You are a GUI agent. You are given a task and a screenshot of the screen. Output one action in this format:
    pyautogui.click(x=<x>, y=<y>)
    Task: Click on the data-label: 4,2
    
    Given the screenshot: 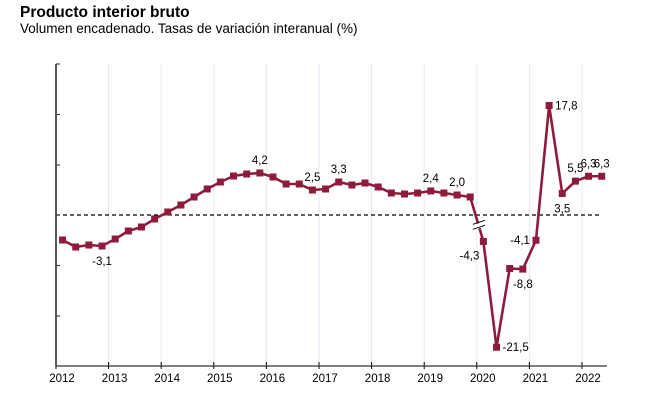 What is the action you would take?
    pyautogui.click(x=260, y=161)
    